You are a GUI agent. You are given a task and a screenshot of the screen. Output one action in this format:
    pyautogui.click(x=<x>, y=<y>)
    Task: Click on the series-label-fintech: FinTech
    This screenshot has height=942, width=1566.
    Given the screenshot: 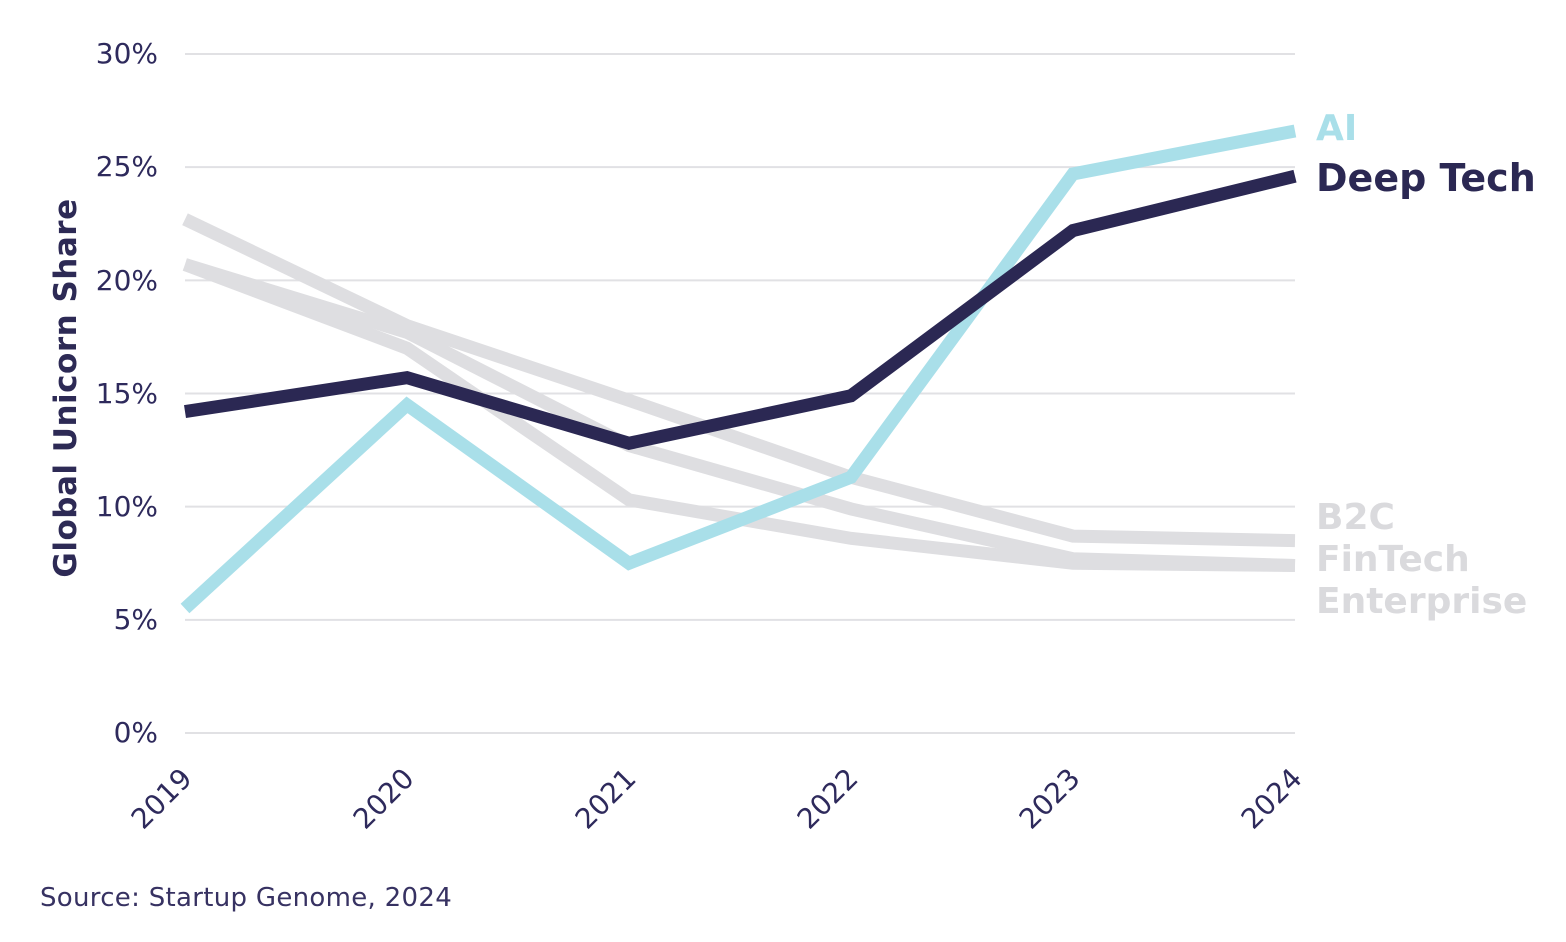 What is the action you would take?
    pyautogui.click(x=1393, y=559)
    